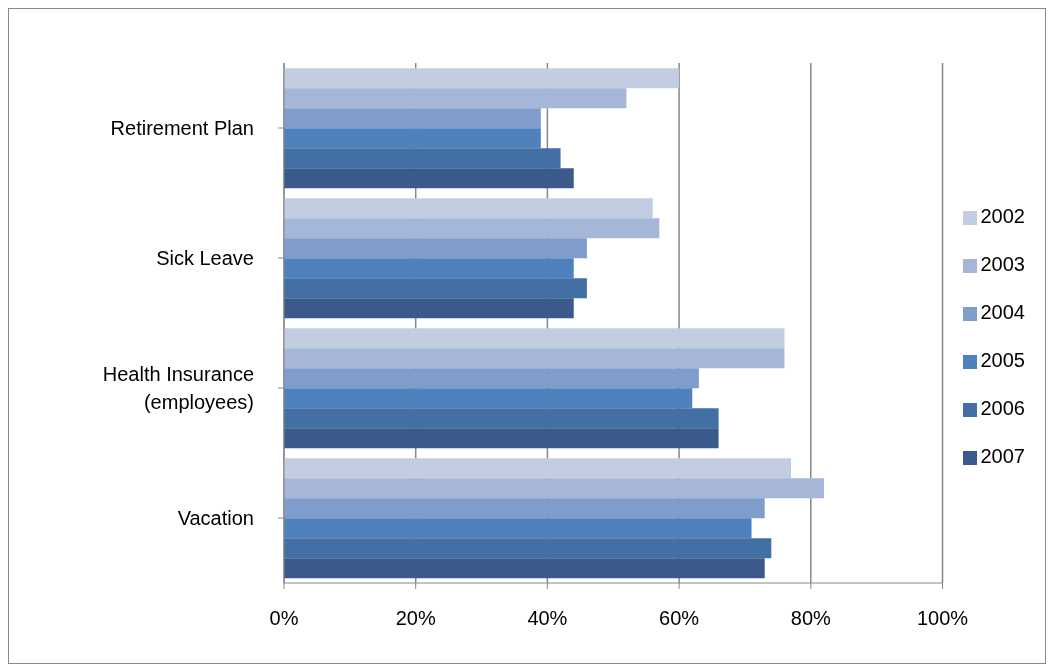 This screenshot has width=1054, height=672. Describe the element at coordinates (942, 618) in the screenshot. I see `x-tick-label: 100%` at that location.